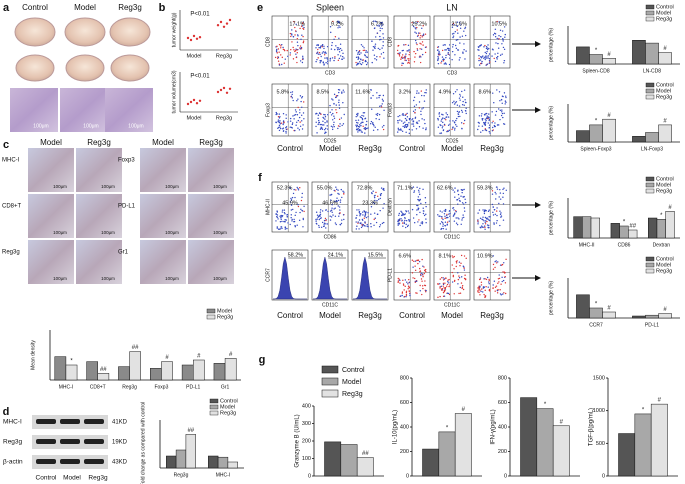  Describe the element at coordinates (99, 216) in the screenshot. I see `ihc-image` at that location.